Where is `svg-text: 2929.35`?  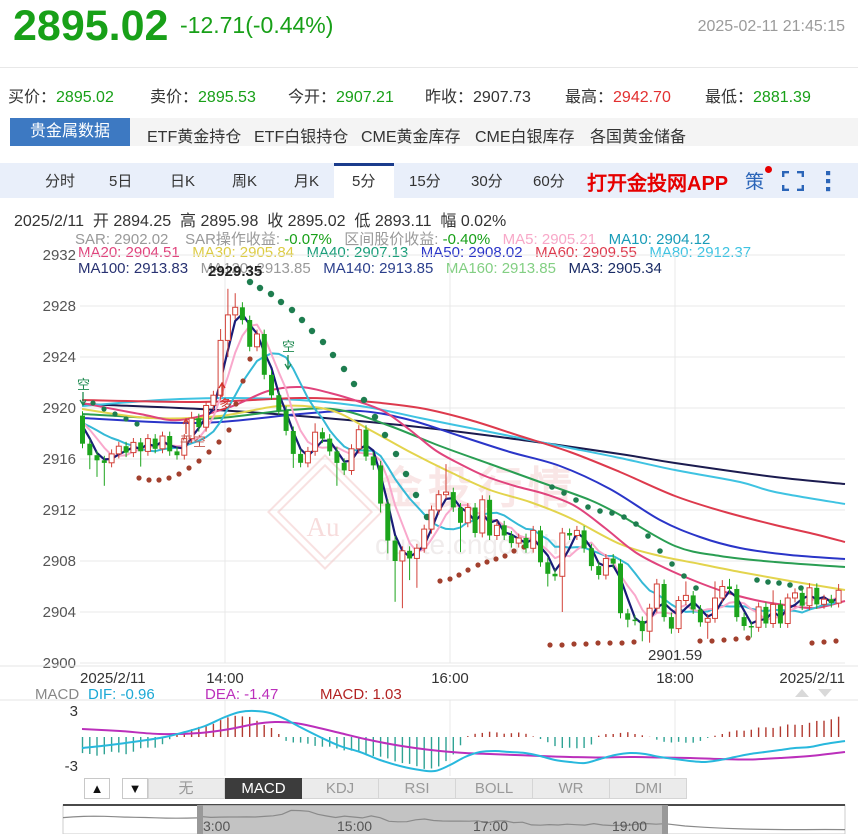 svg-text: 2929.35 is located at coordinates (235, 271).